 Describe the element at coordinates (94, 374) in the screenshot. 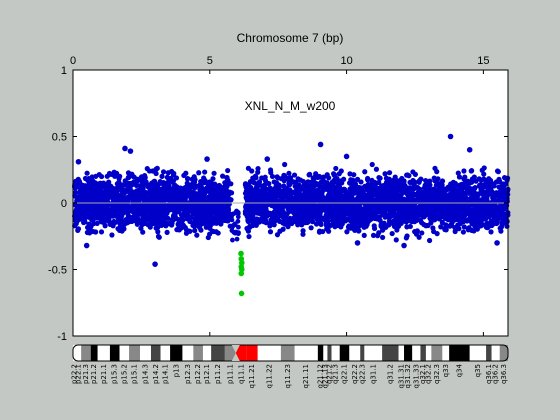

I see `ideogram-band-label: p21.2` at that location.